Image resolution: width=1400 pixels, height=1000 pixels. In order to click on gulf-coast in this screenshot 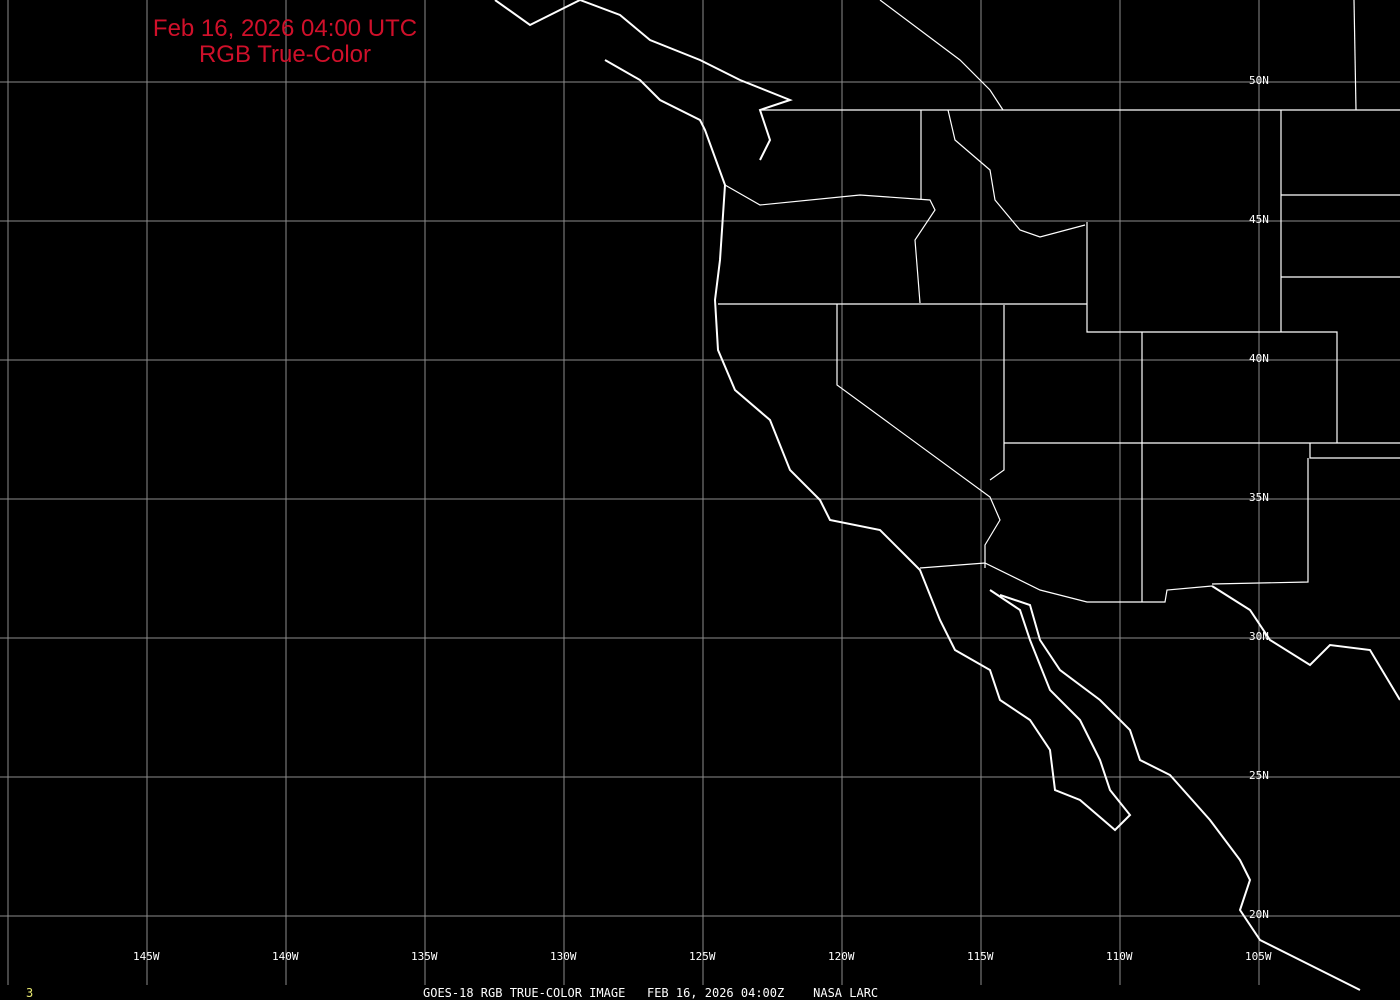, I will do `click(1305, 643)`.